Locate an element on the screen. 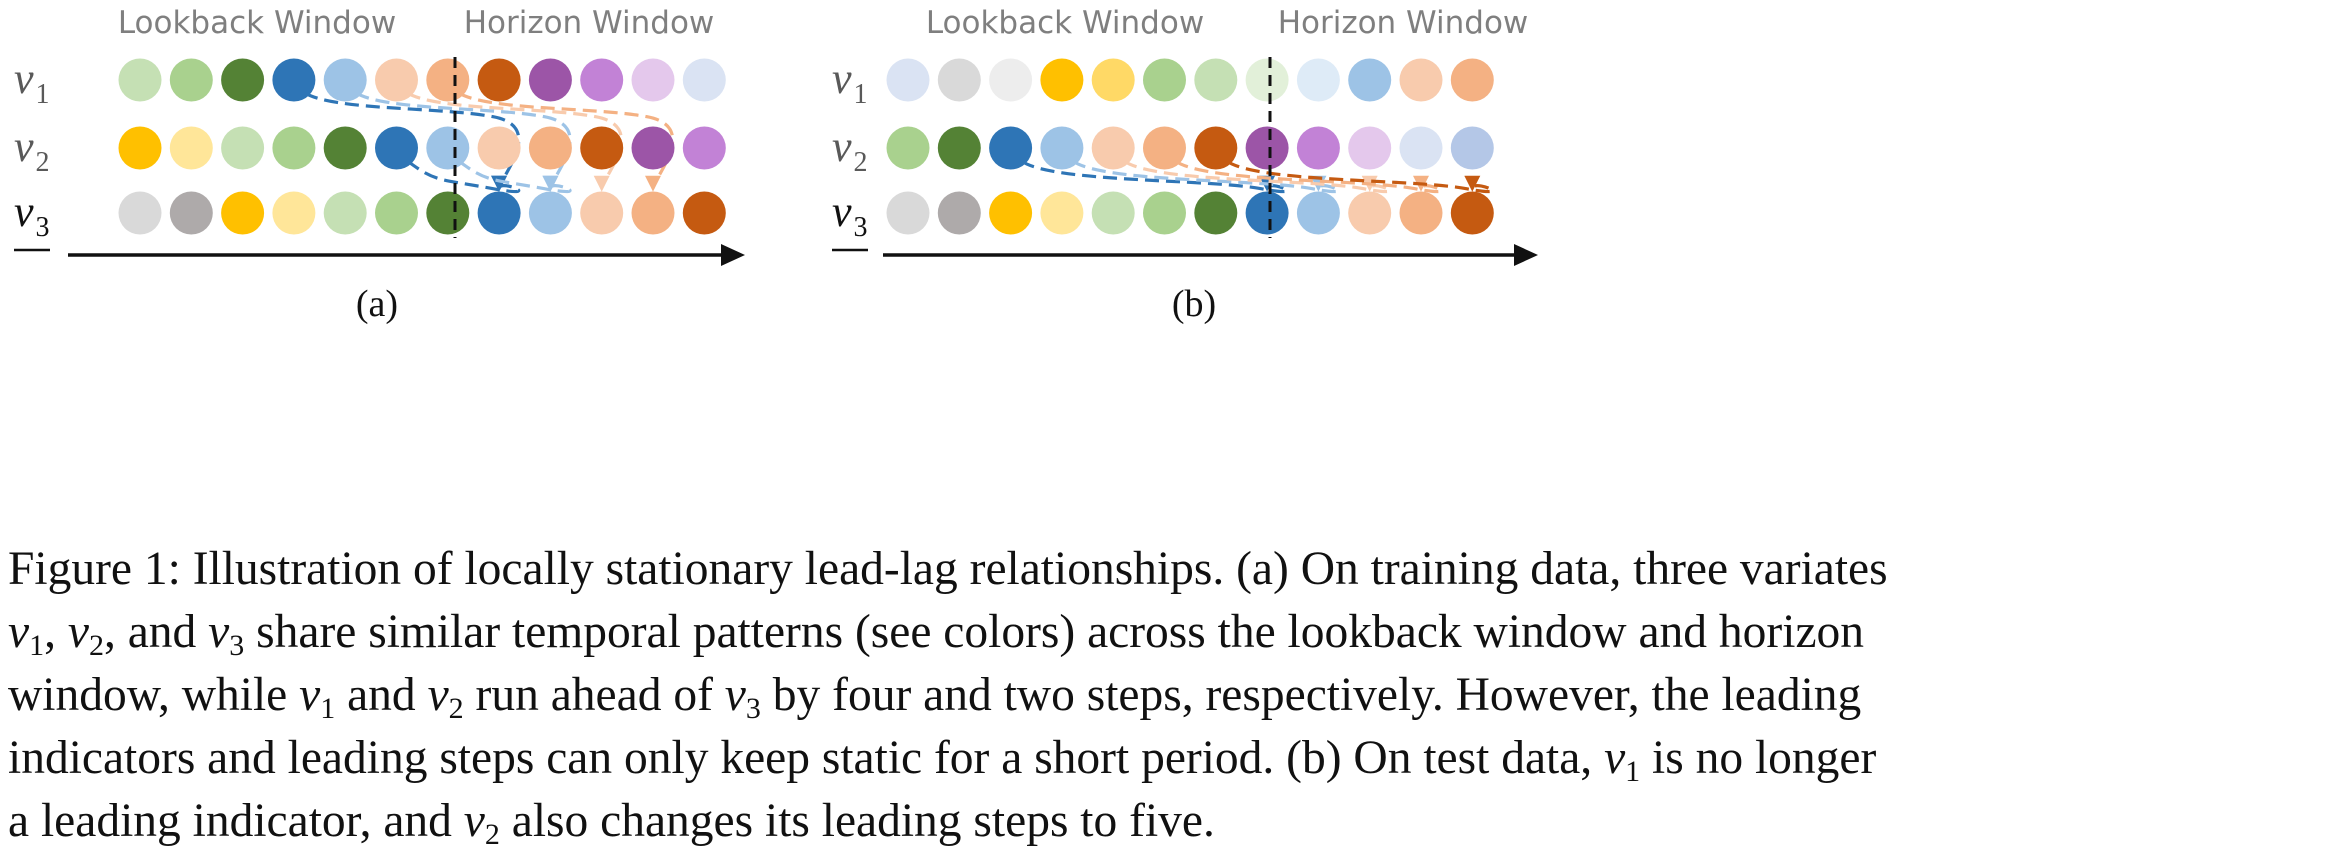  lead-lag-arrows is located at coordinates (489, 142).